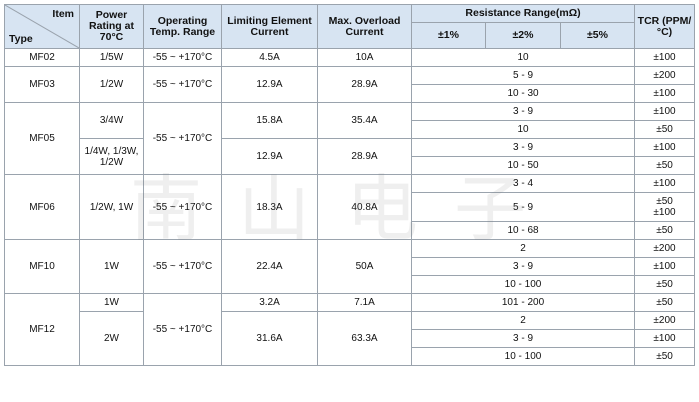 Image resolution: width=699 pixels, height=402 pixels. What do you see at coordinates (523, 165) in the screenshot?
I see `range-cell: 10 - 50` at bounding box center [523, 165].